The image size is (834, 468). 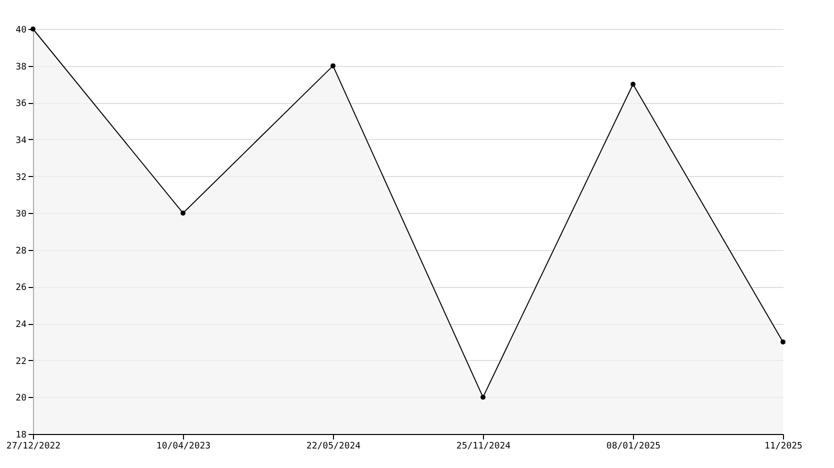 I want to click on y-tick-label: 36, so click(x=21, y=104).